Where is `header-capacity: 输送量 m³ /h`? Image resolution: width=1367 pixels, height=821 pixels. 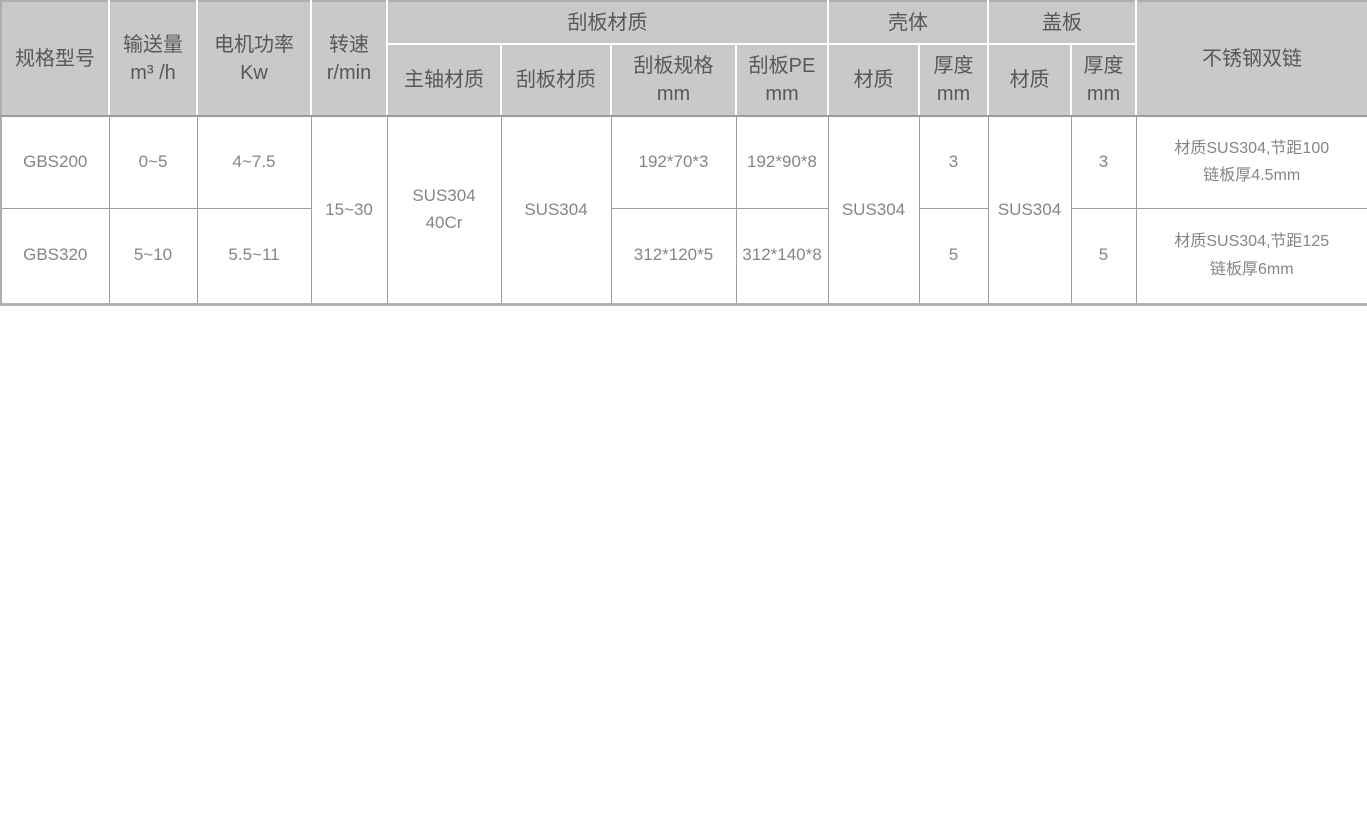 header-capacity: 输送量 m³ /h is located at coordinates (153, 58).